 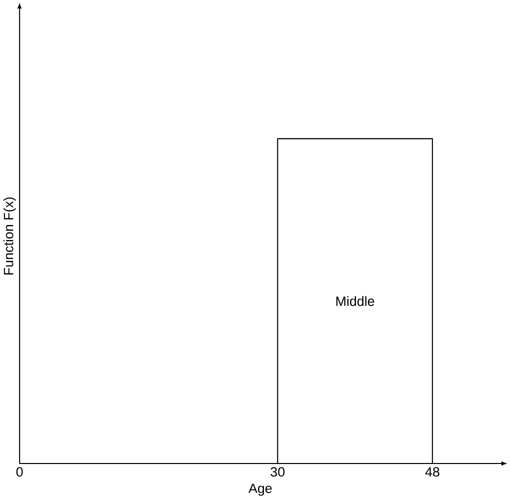 What do you see at coordinates (19, 472) in the screenshot?
I see `x-tick-label: 0` at bounding box center [19, 472].